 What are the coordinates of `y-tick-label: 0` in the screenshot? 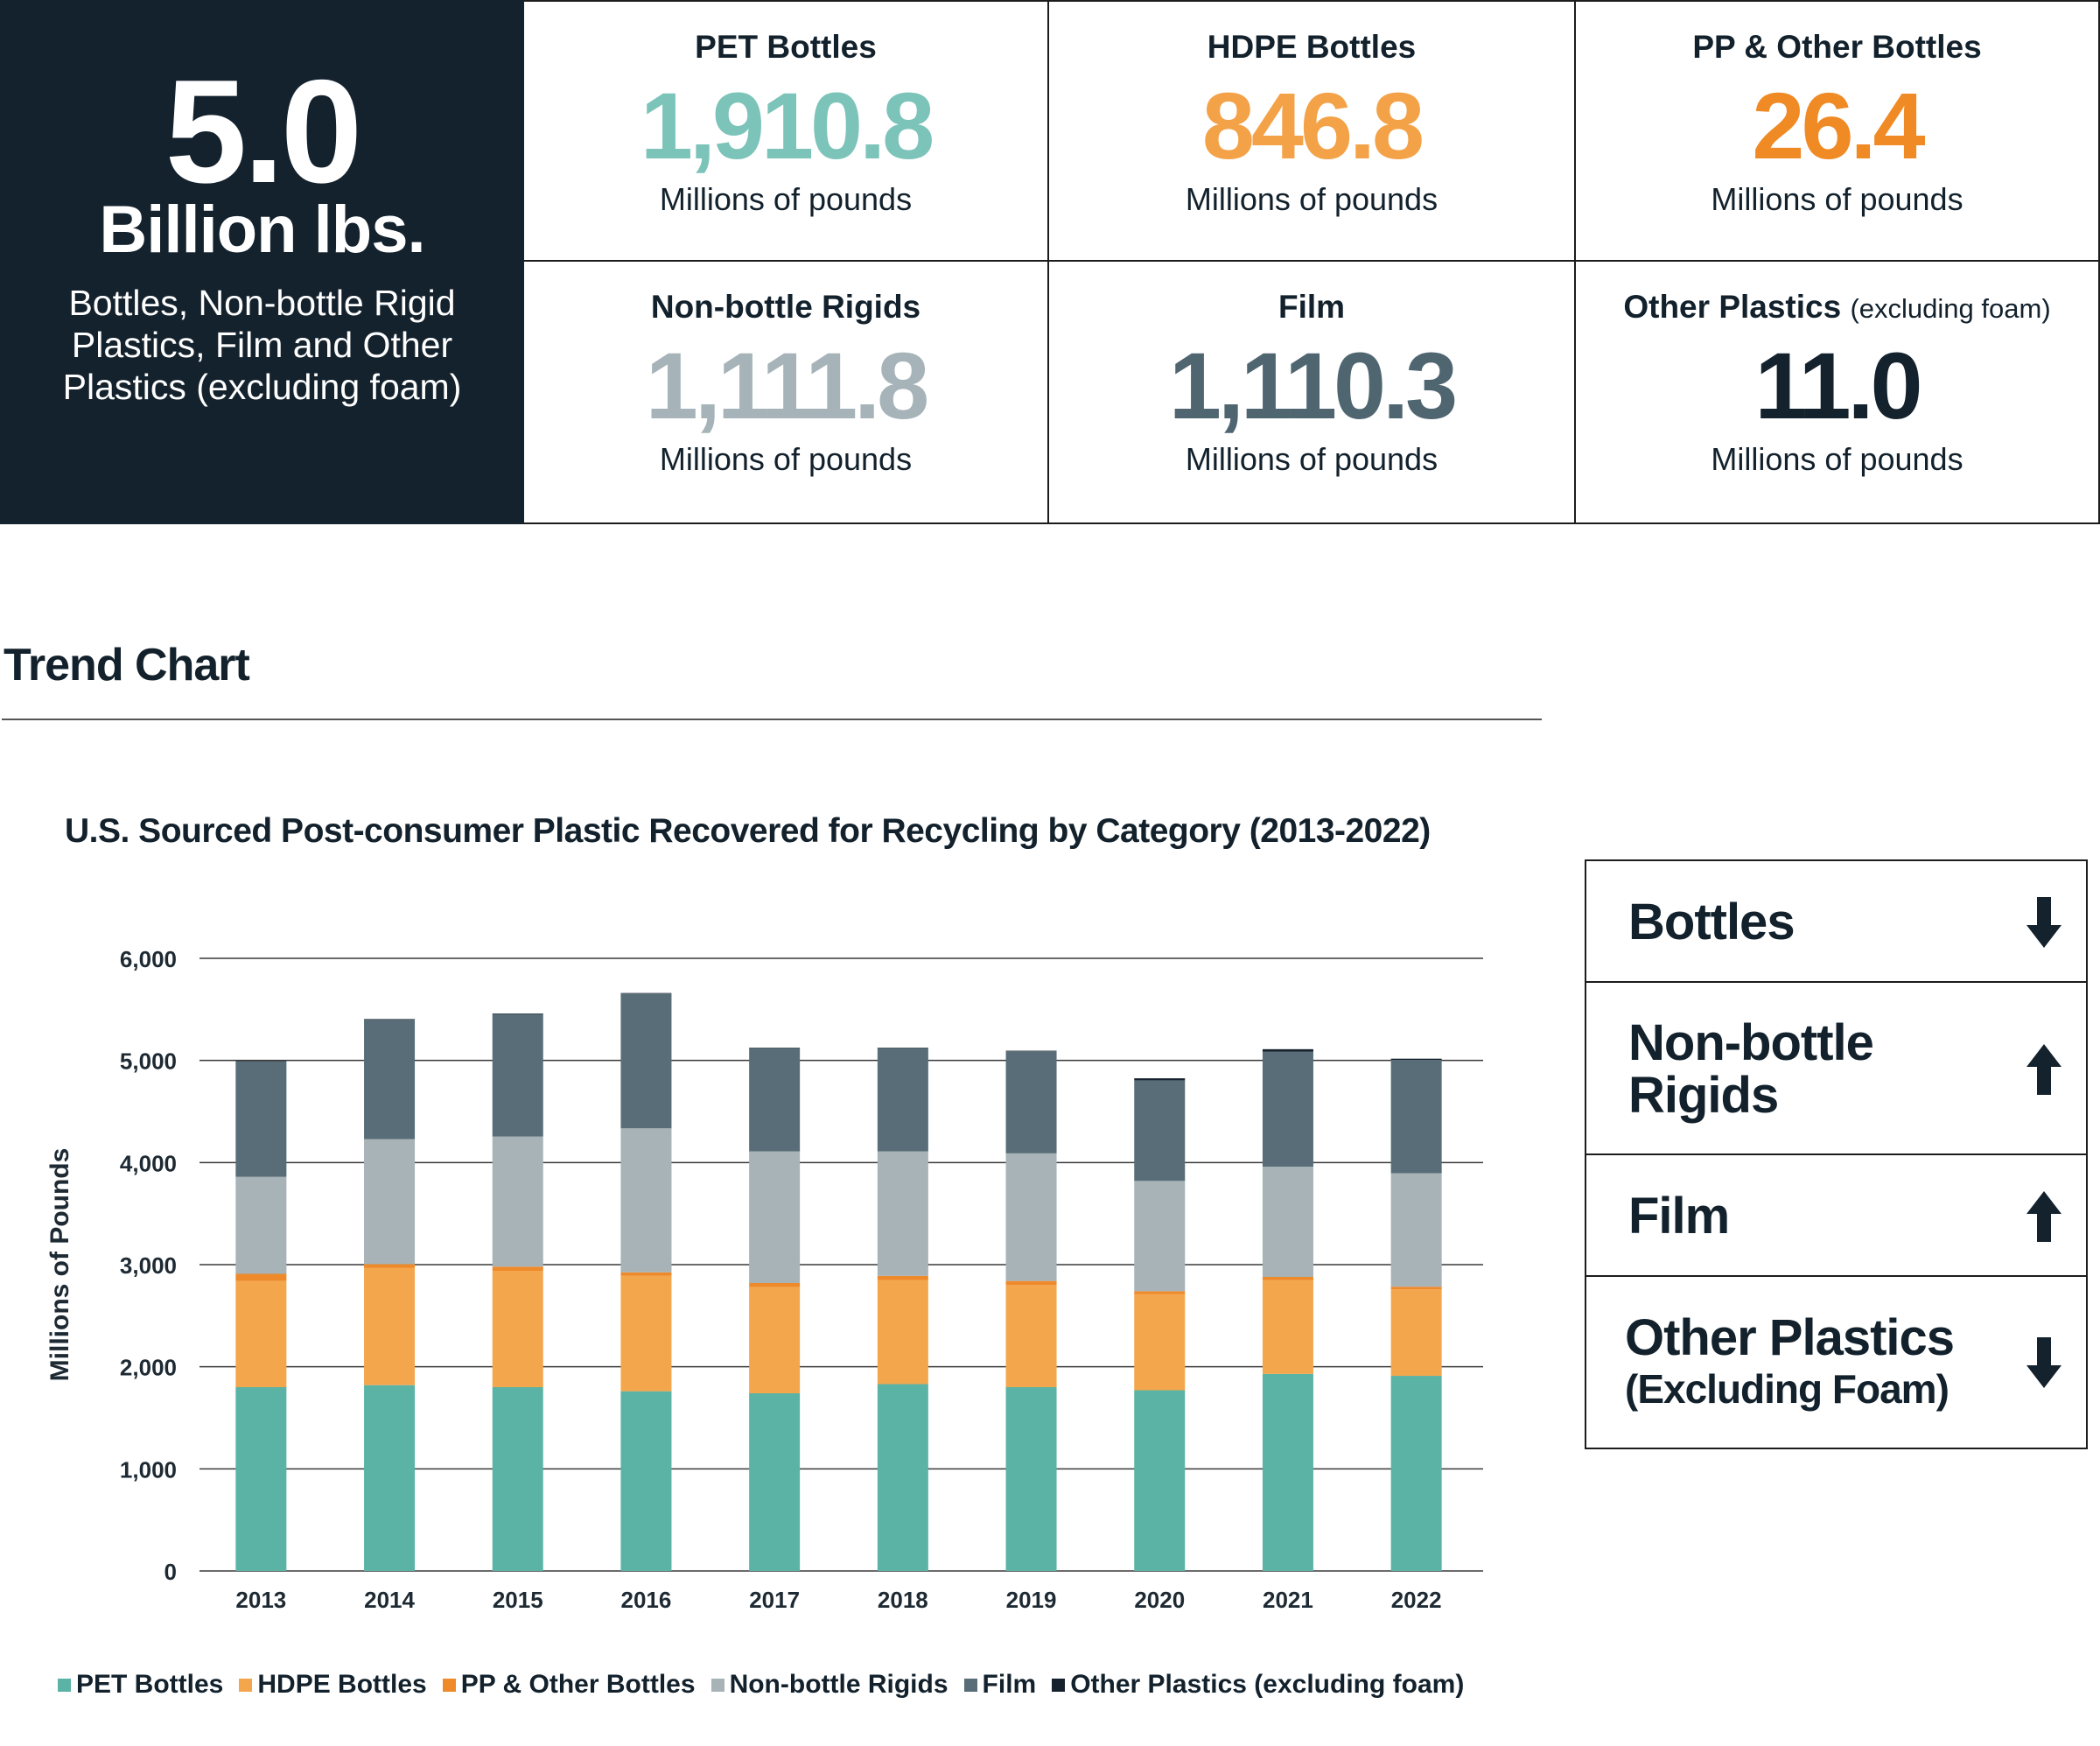 It's located at (170, 1572).